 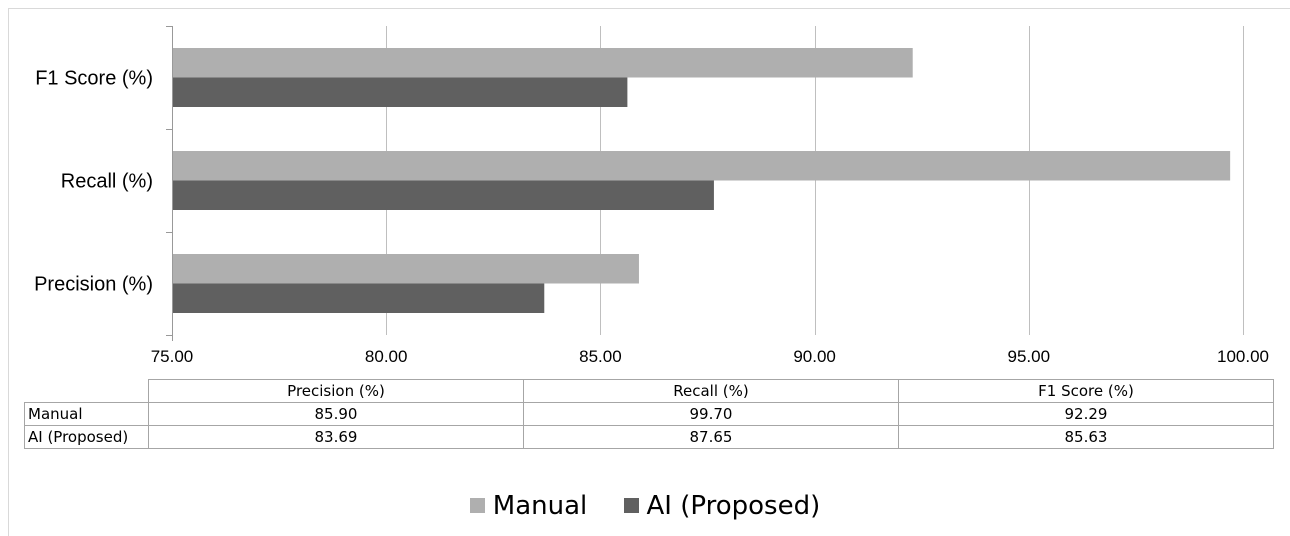 I want to click on data-table-header: Precision (%), so click(x=336, y=391).